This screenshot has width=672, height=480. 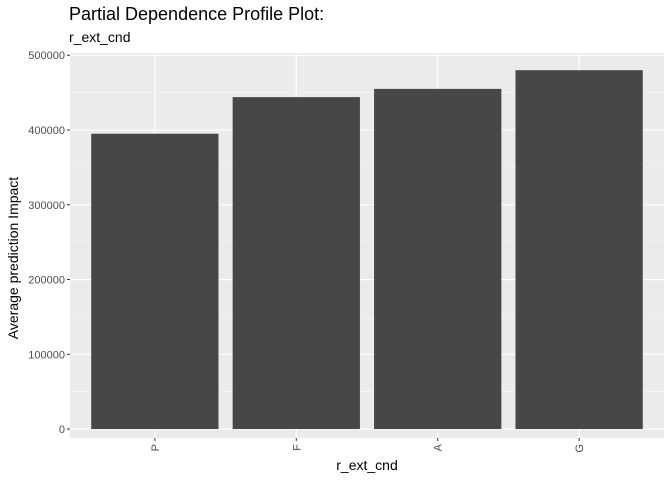 I want to click on bar-F, so click(x=296, y=263).